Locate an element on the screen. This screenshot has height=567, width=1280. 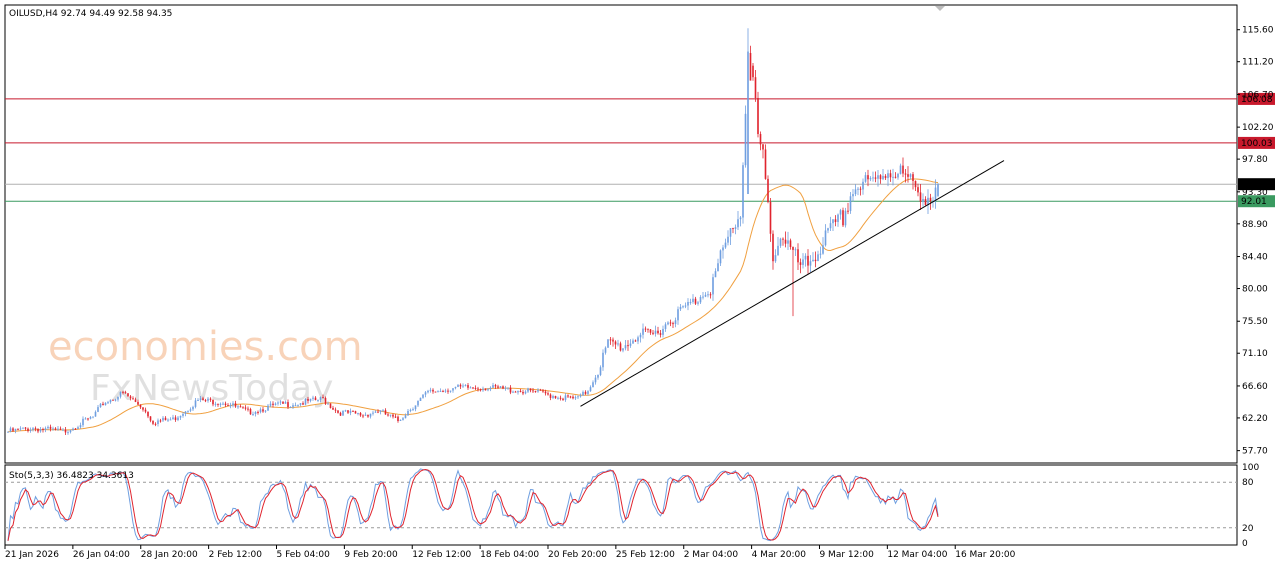
level-value-label: 92.01 is located at coordinates (1254, 202).